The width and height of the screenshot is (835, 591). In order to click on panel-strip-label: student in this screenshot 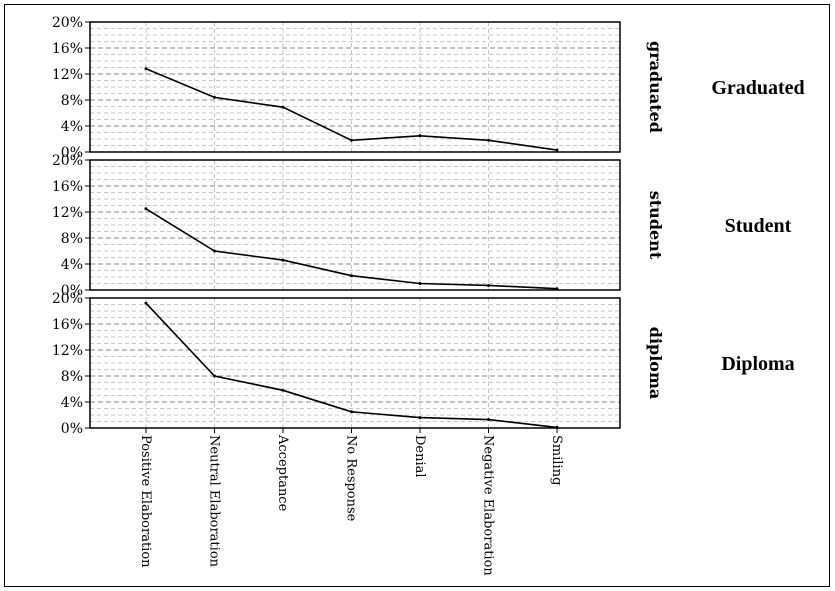, I will do `click(655, 225)`.